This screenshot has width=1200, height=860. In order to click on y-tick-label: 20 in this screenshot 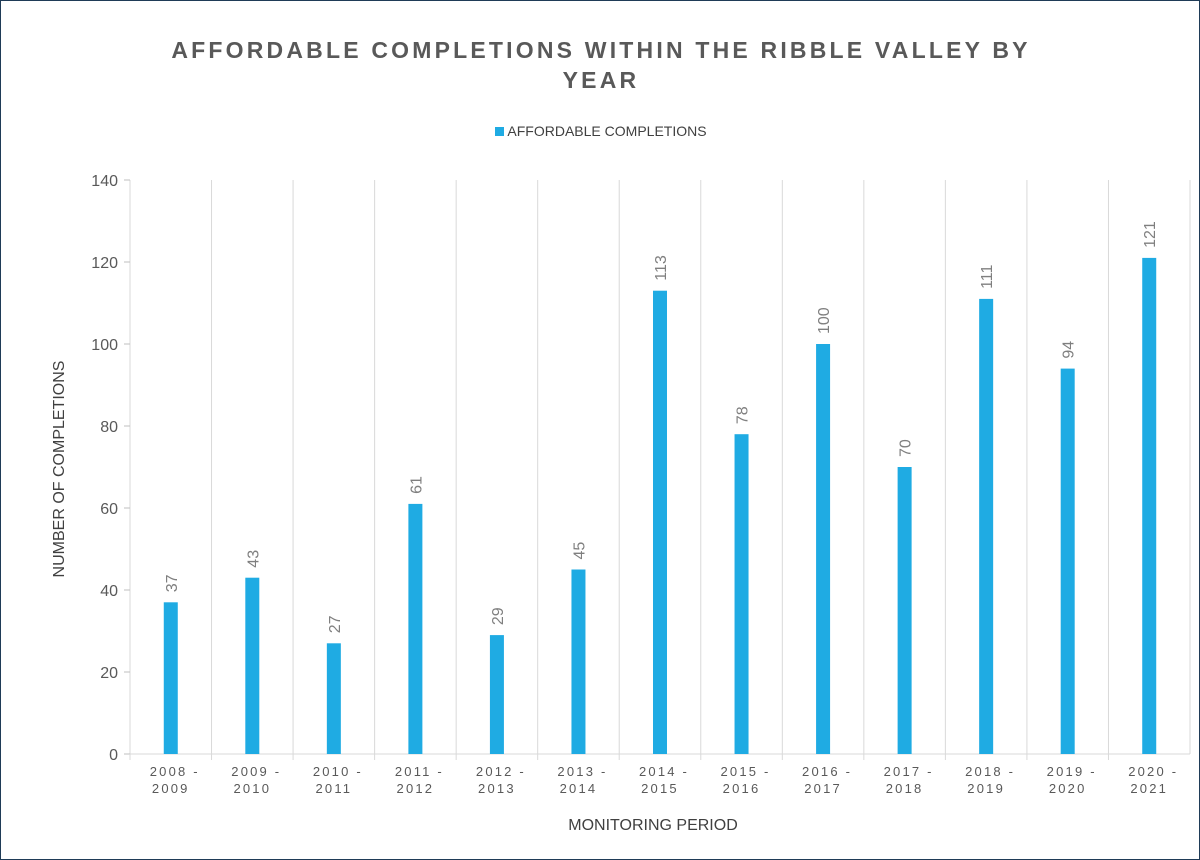, I will do `click(109, 673)`.